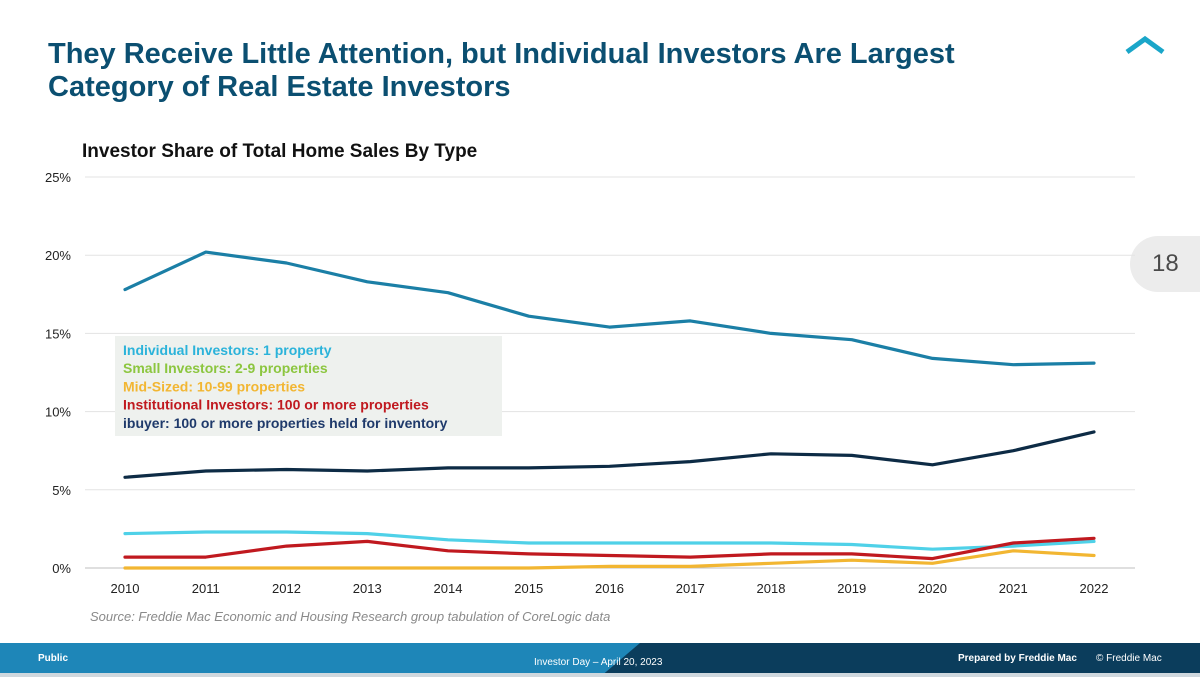  I want to click on y-tick-label: 5%, so click(61, 490).